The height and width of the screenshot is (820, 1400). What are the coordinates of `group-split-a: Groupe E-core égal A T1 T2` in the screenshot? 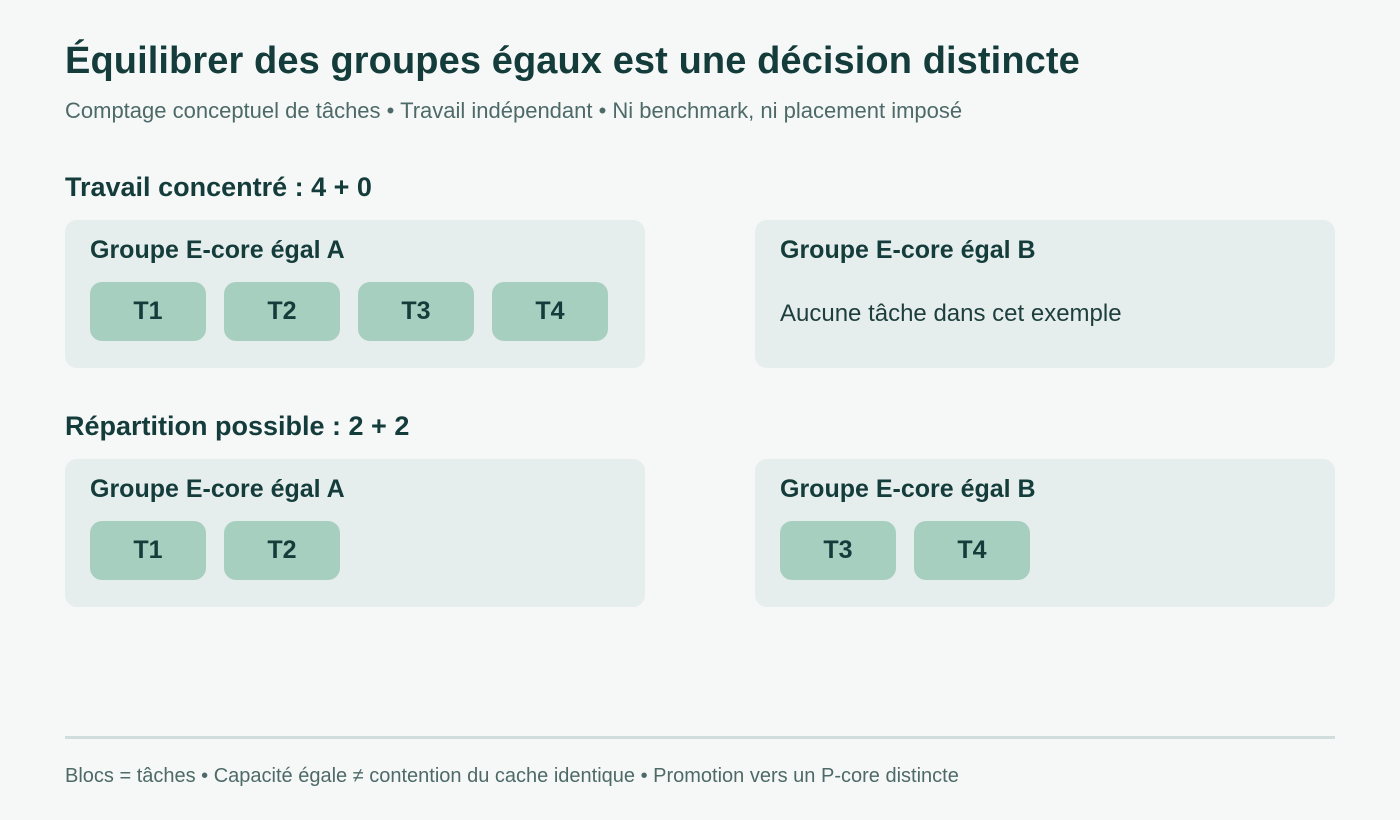 It's located at (355, 533).